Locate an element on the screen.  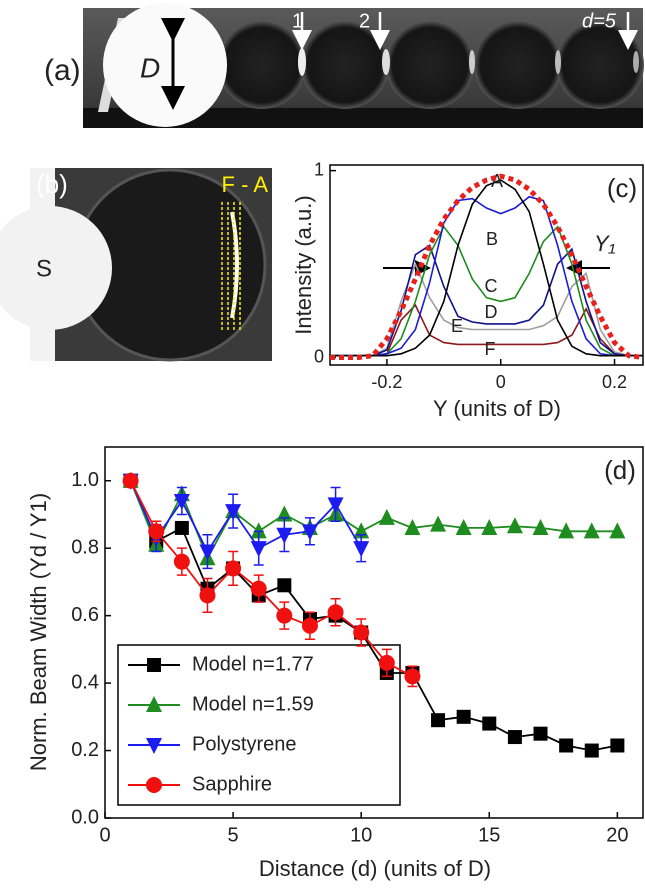
x-tick-label: 0.2 is located at coordinates (614, 382).